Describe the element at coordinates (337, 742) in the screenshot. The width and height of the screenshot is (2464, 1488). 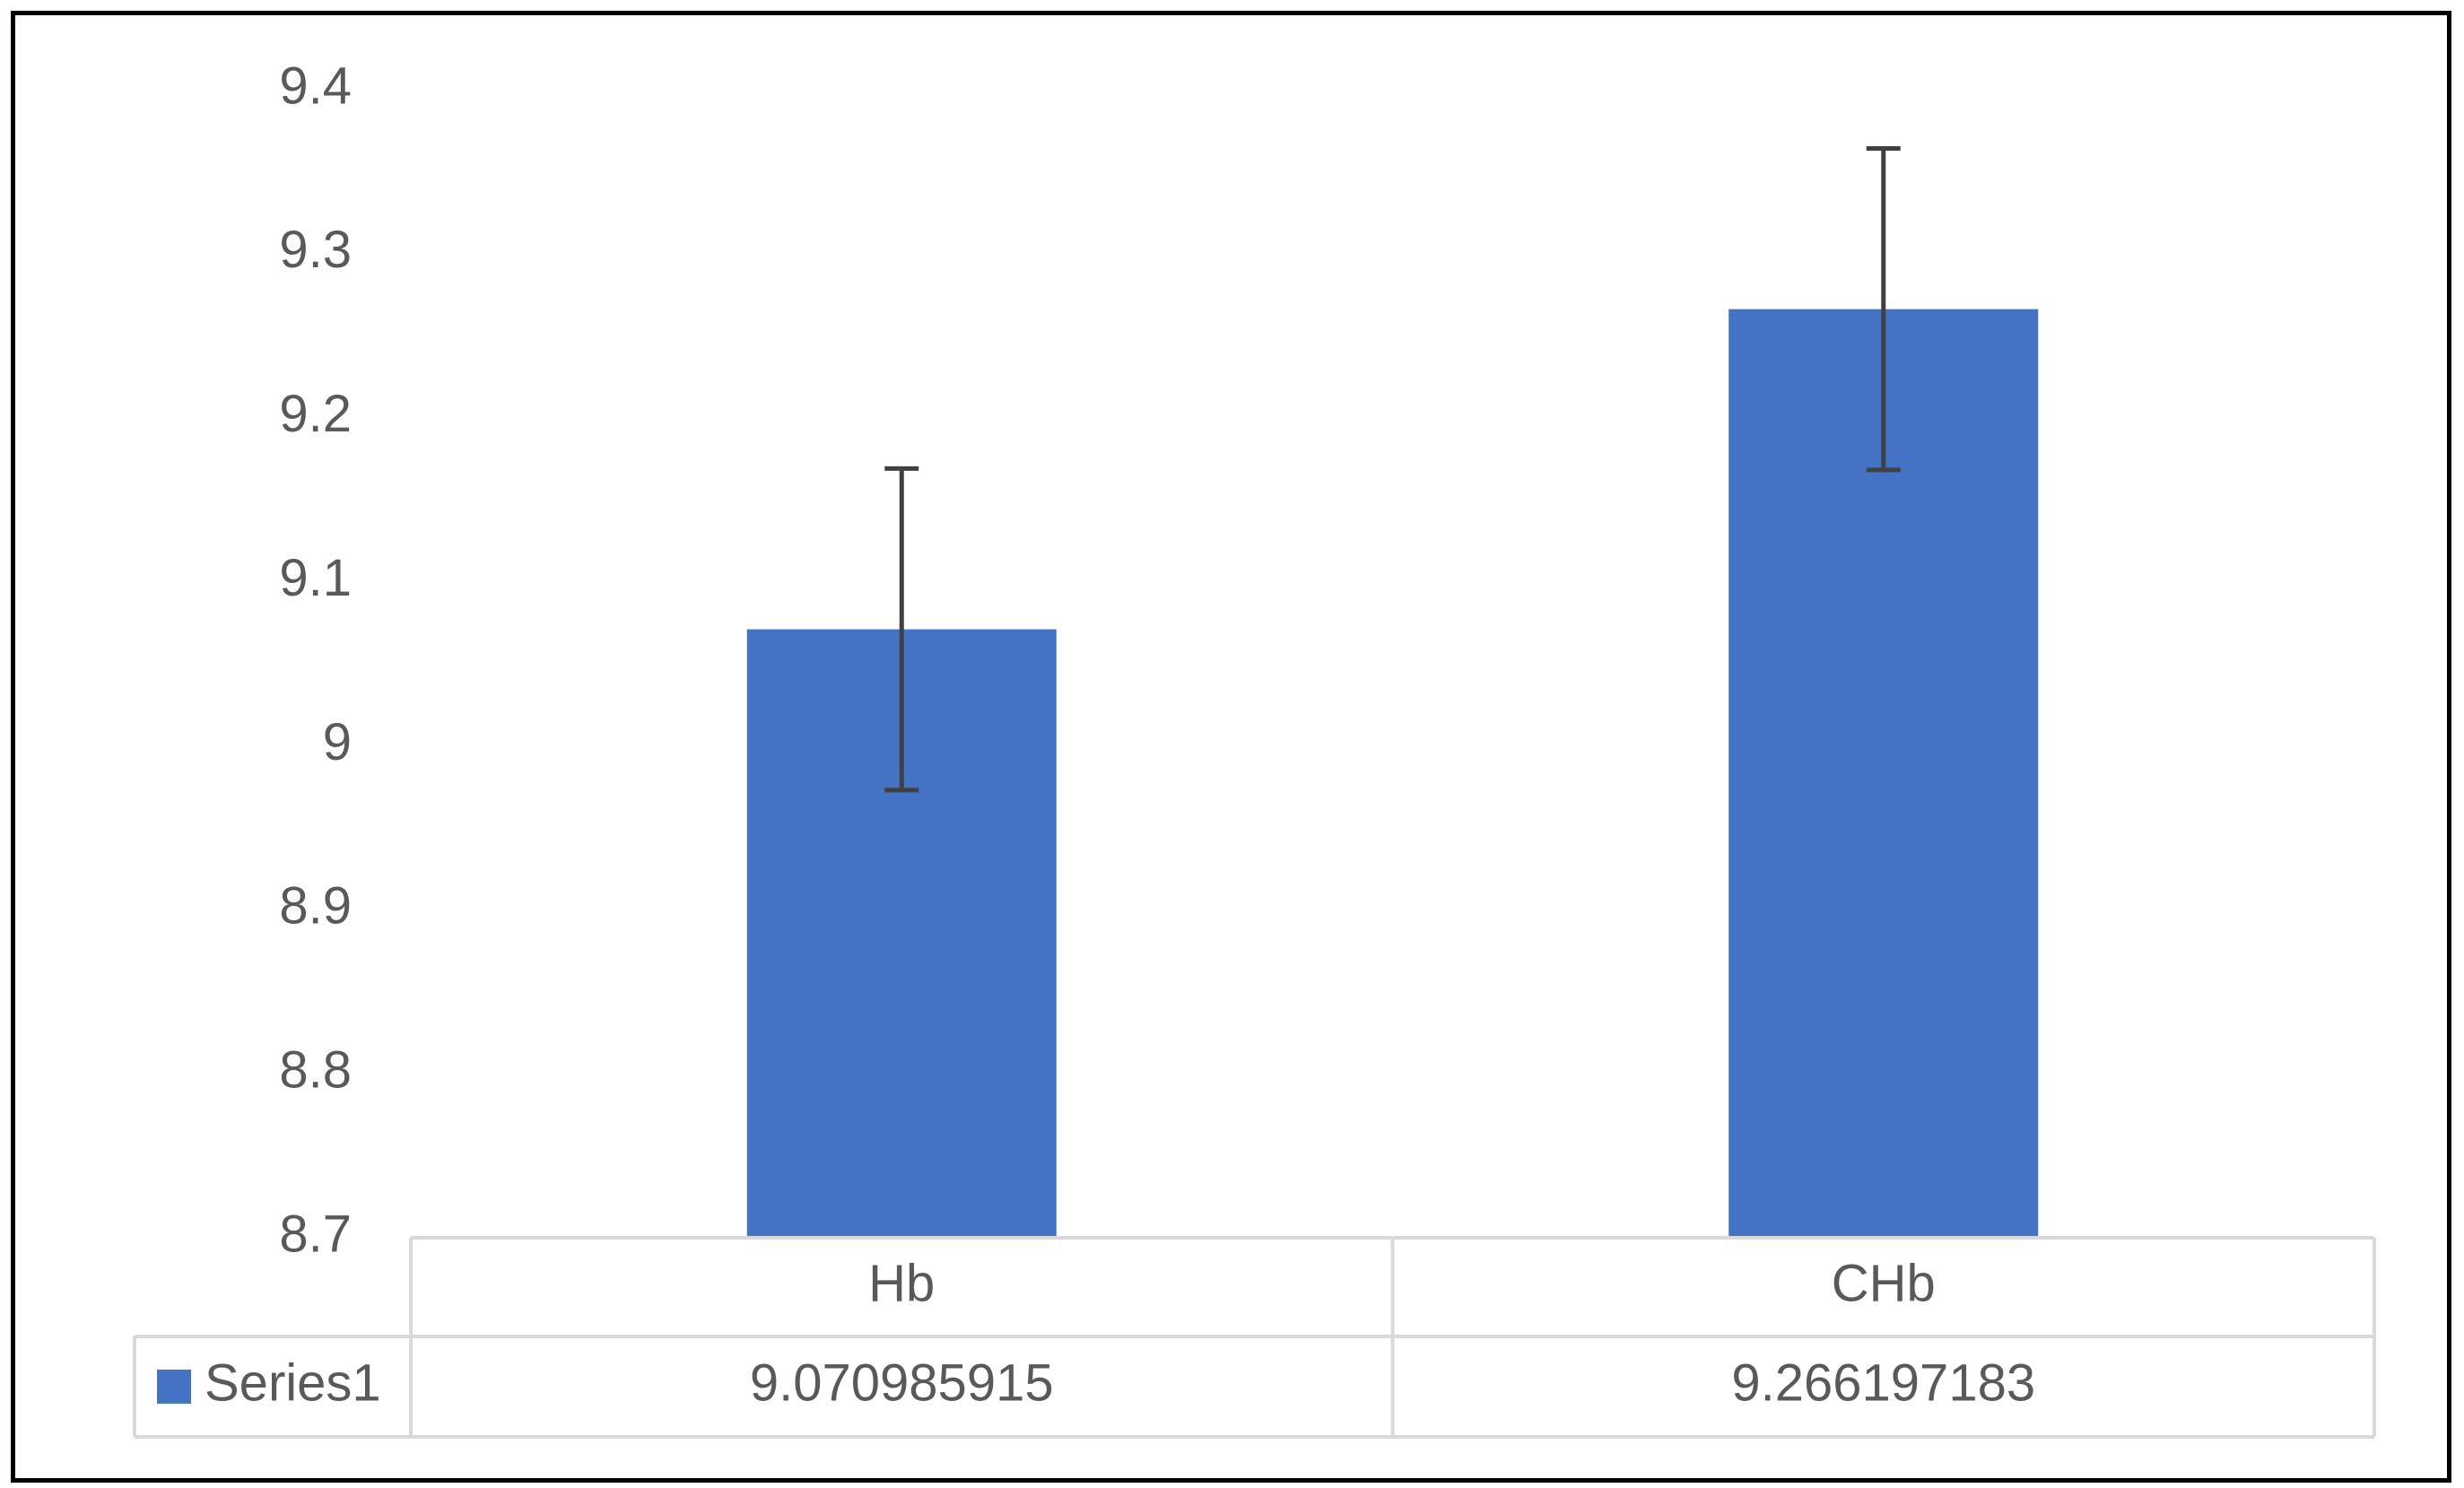
I see `y-tick-label: 9` at that location.